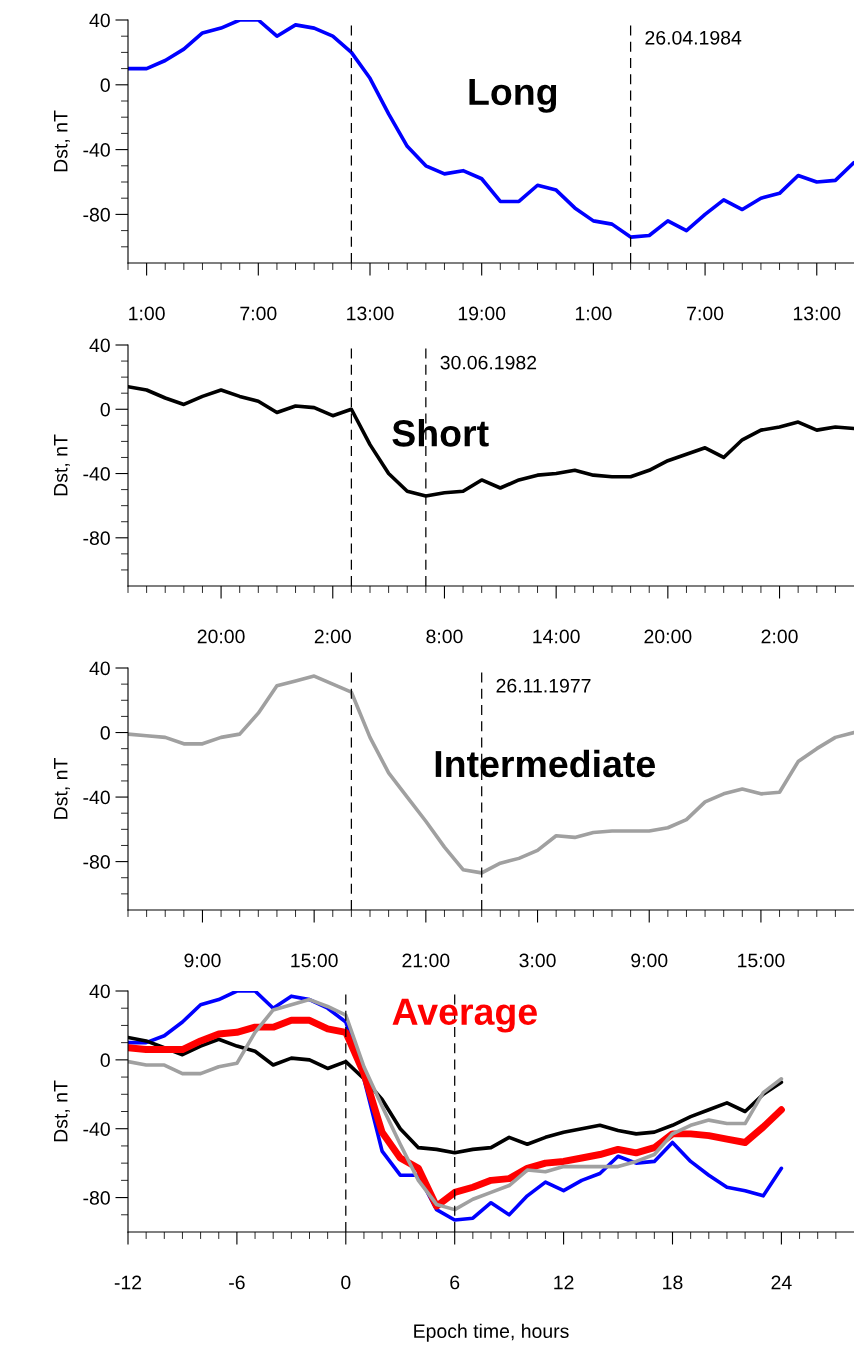  Describe the element at coordinates (346, 1282) in the screenshot. I see `x-tick-label: 0` at that location.